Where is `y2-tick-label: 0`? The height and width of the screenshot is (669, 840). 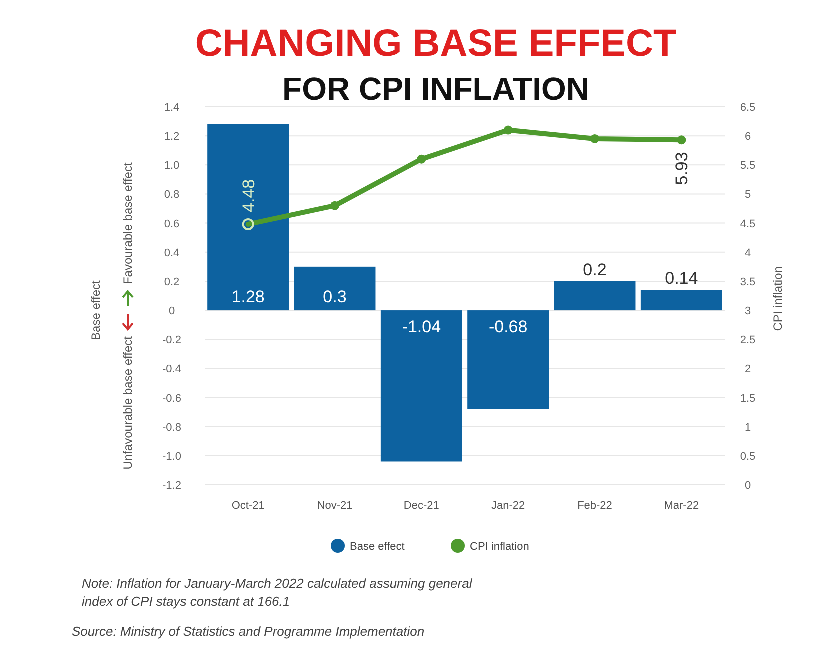 y2-tick-label: 0 is located at coordinates (748, 486).